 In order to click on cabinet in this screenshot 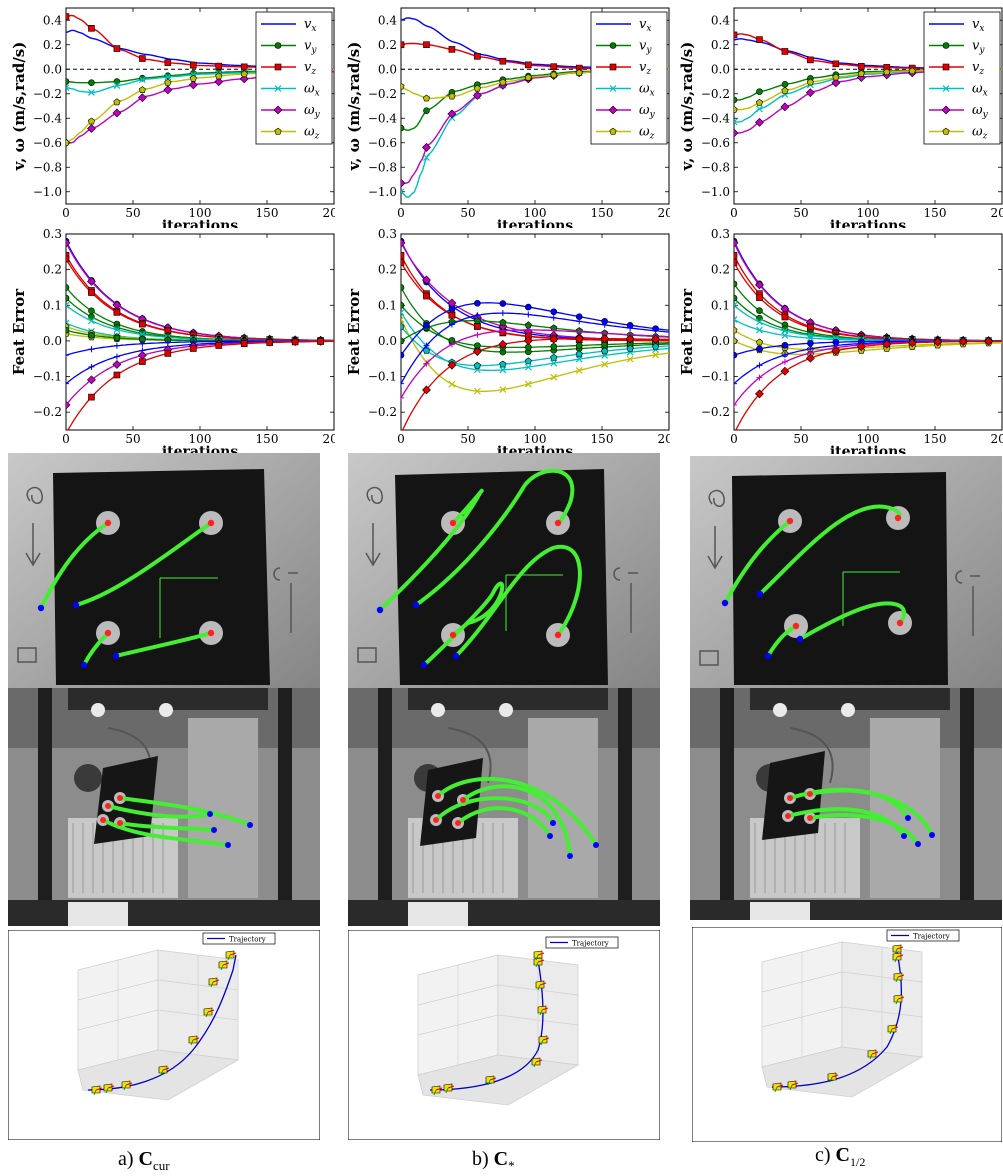, I will do `click(223, 808)`.